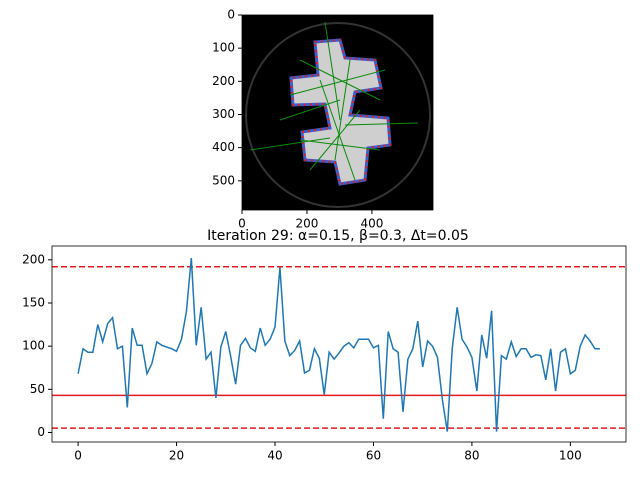  I want to click on x-tick-label: 60, so click(373, 456).